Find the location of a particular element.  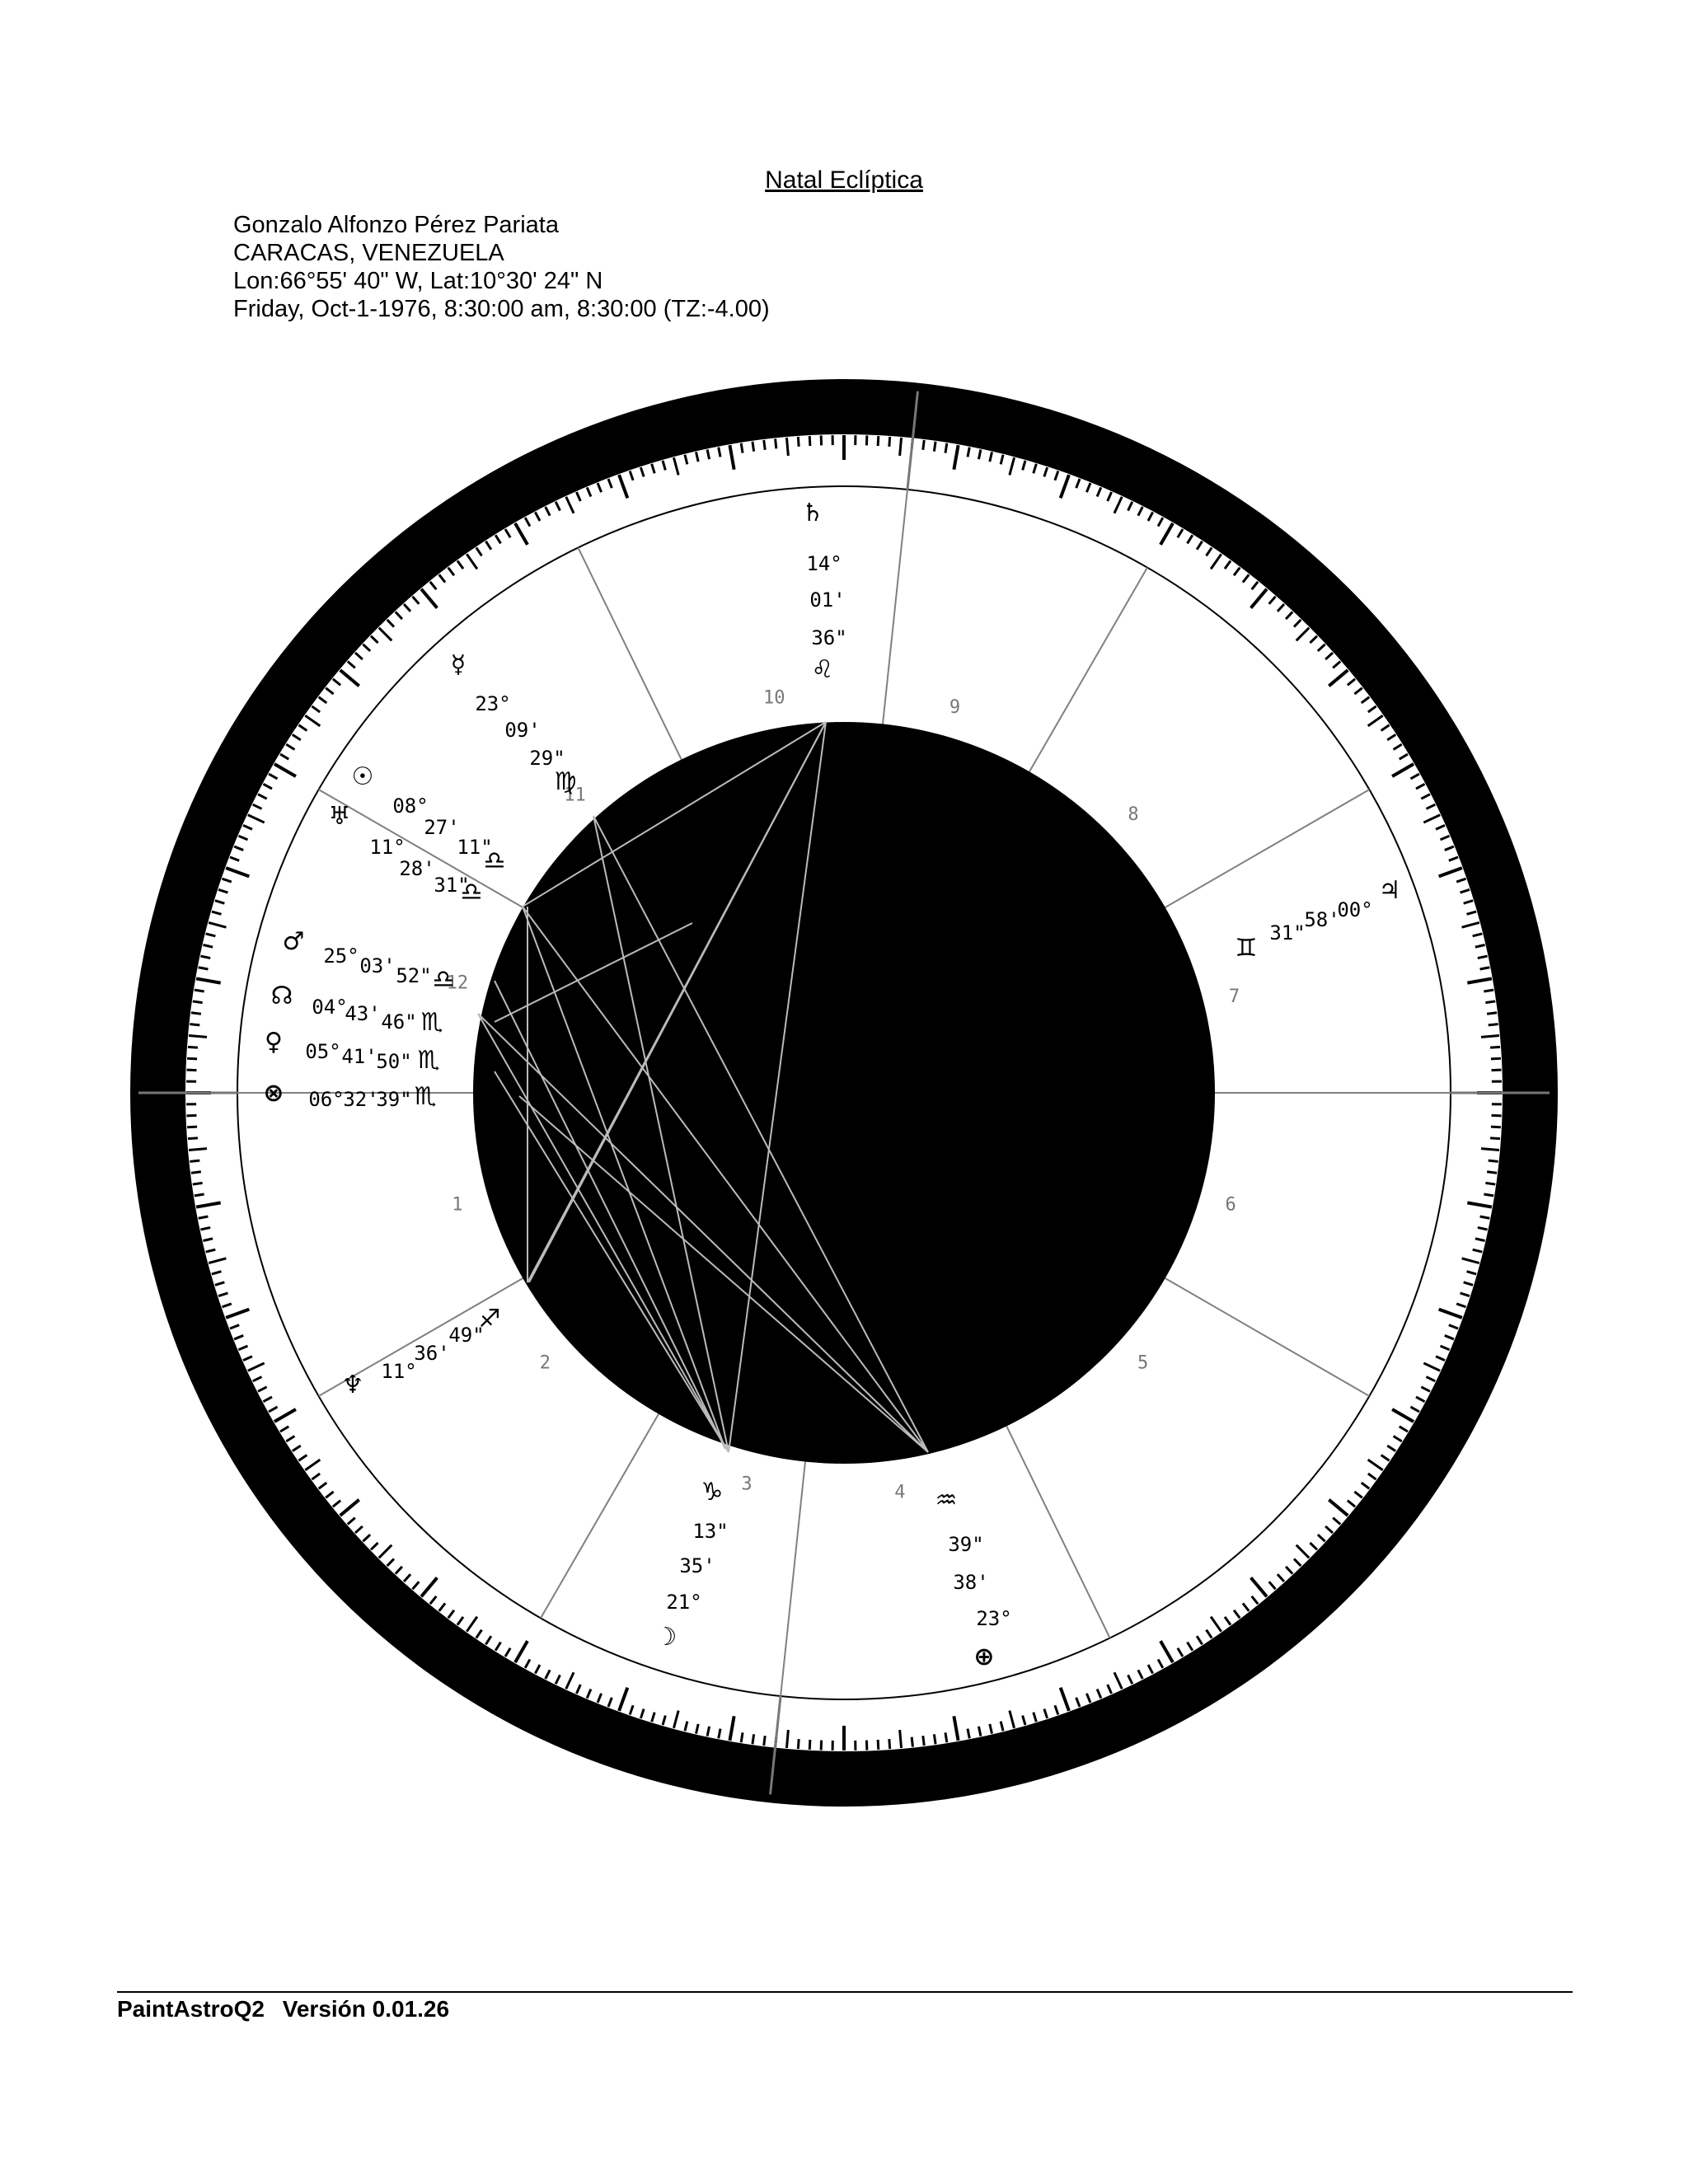

person-name: Gonzalo Alfonzo Pérez Pariata is located at coordinates (396, 225).